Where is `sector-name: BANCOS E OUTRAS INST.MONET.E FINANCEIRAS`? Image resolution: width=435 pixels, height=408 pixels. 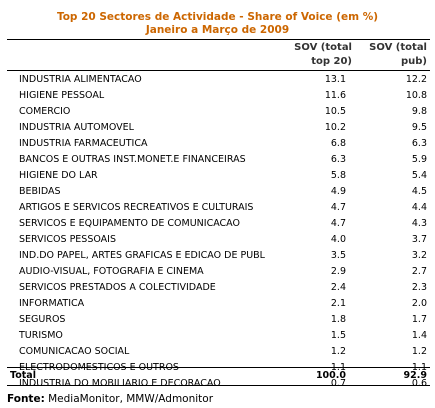 sector-name: BANCOS E OUTRAS INST.MONET.E FINANCEIRAS is located at coordinates (132, 159).